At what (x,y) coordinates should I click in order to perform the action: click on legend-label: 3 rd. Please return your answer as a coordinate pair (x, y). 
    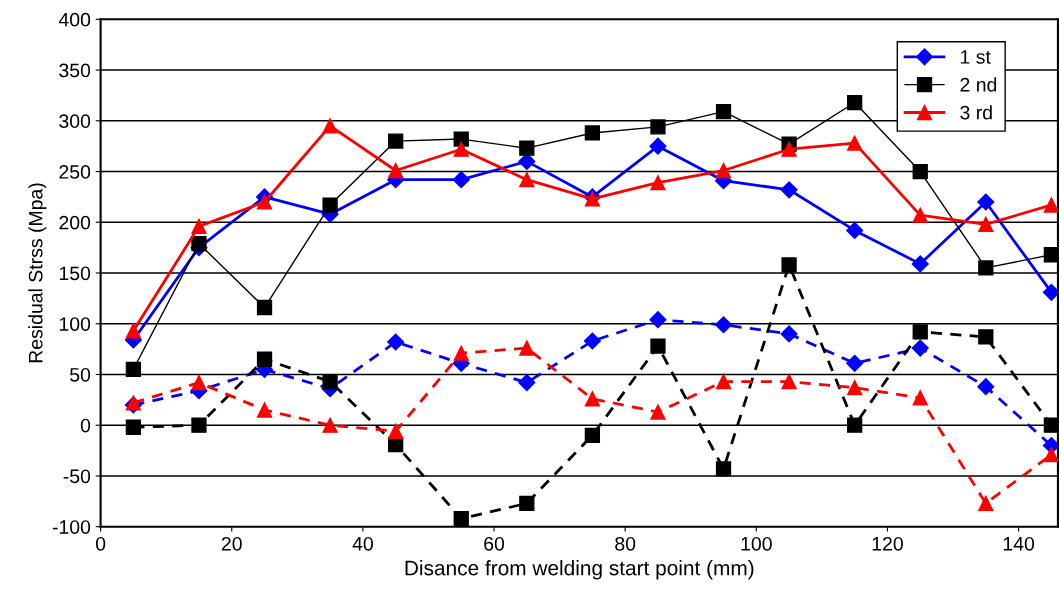
    Looking at the image, I should click on (976, 112).